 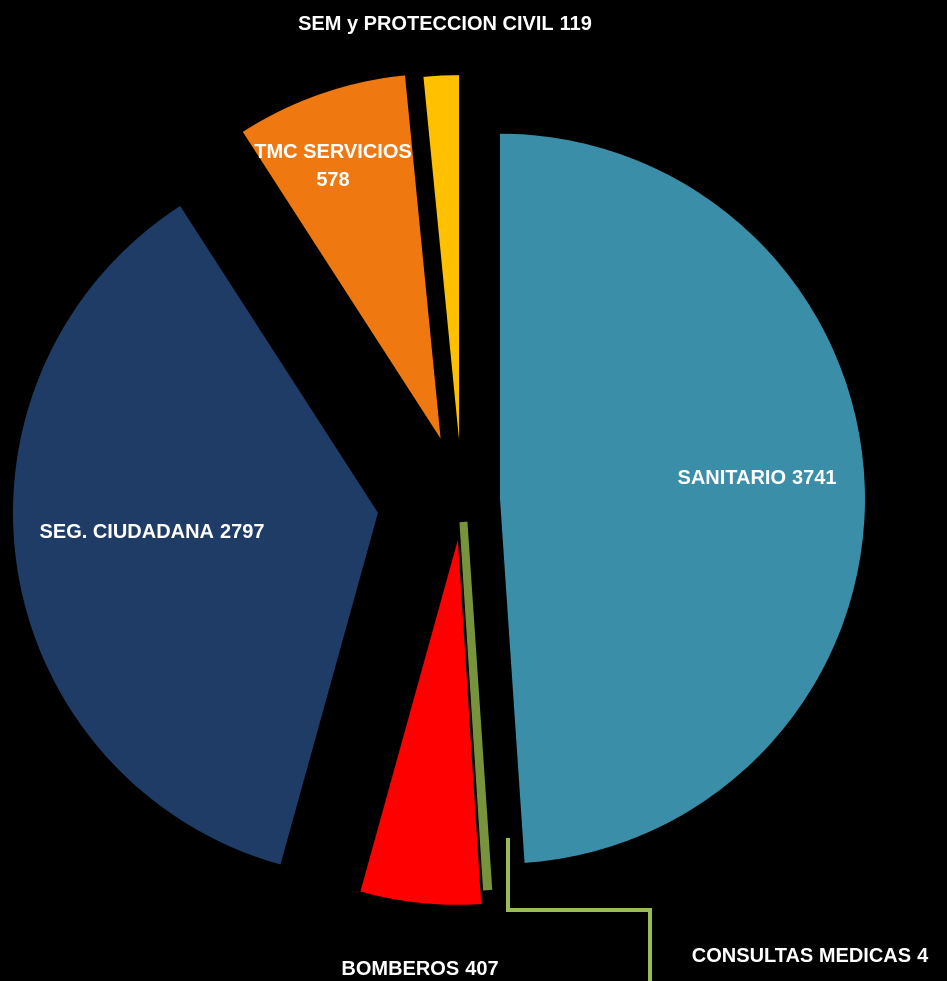 I want to click on label-value: 4, so click(x=923, y=956).